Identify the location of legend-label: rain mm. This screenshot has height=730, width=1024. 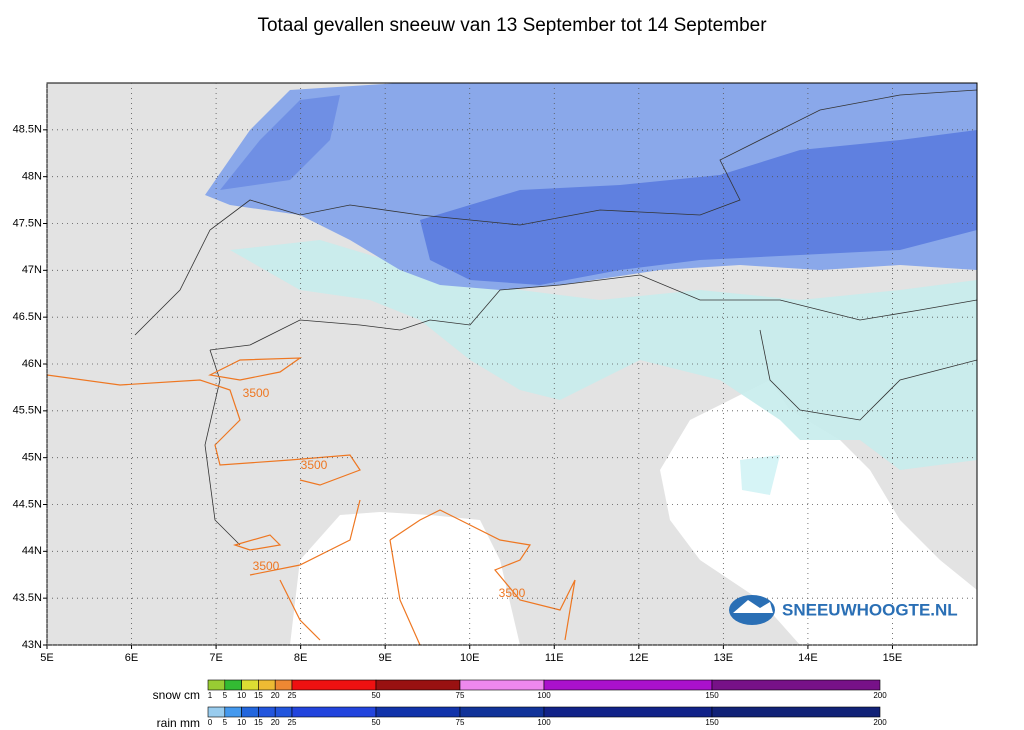
(178, 723).